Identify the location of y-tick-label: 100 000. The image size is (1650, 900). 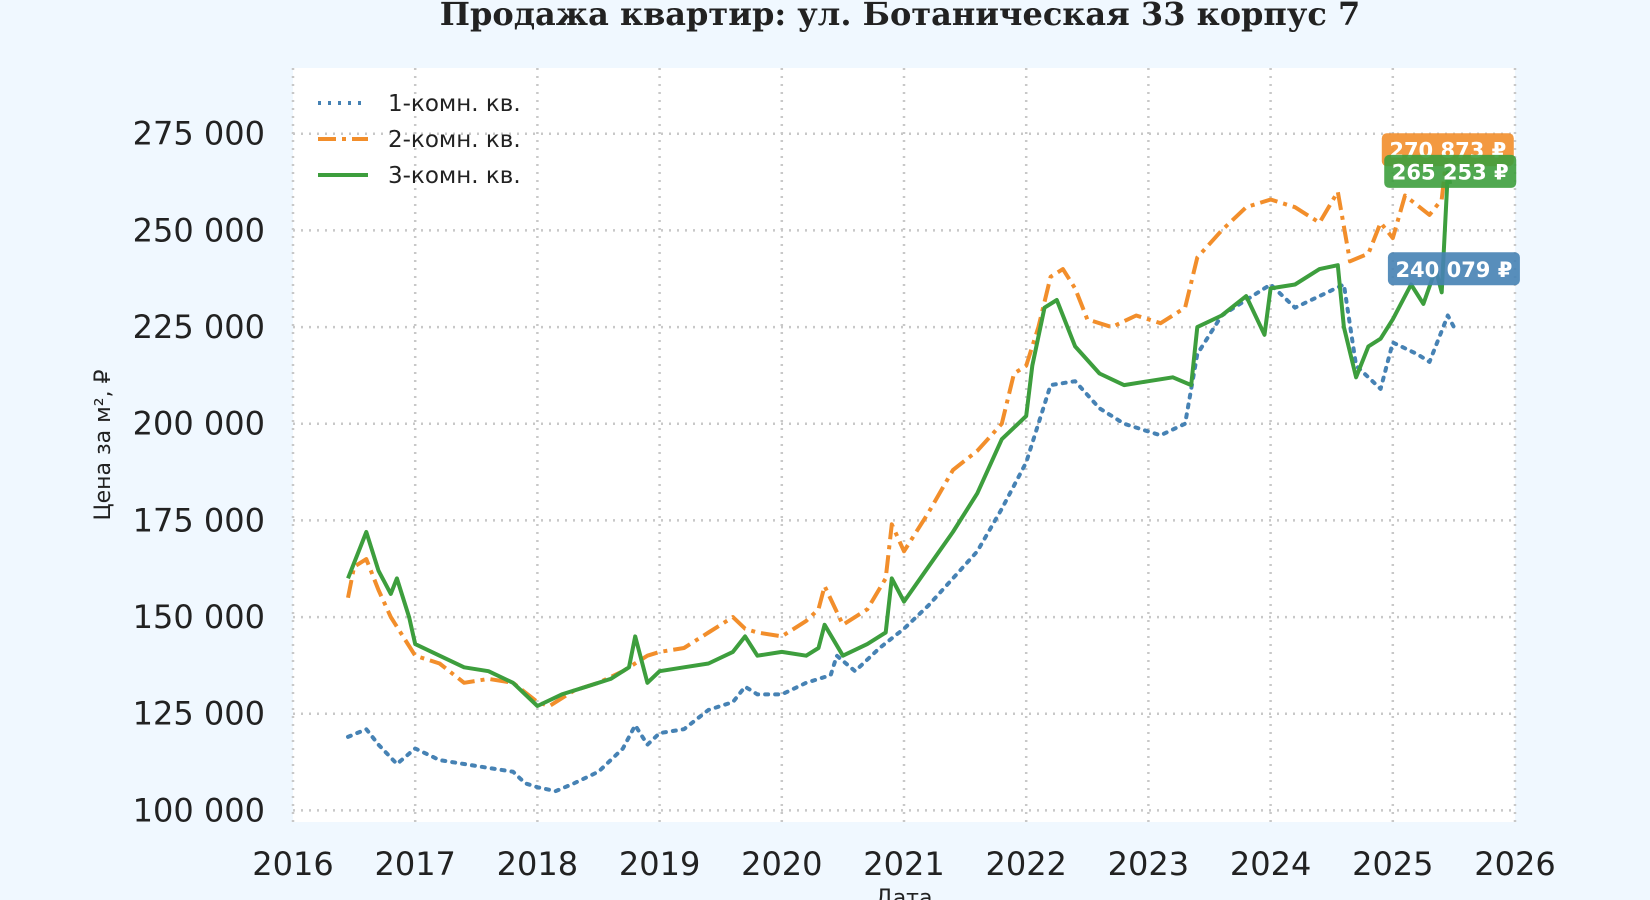
(199, 810).